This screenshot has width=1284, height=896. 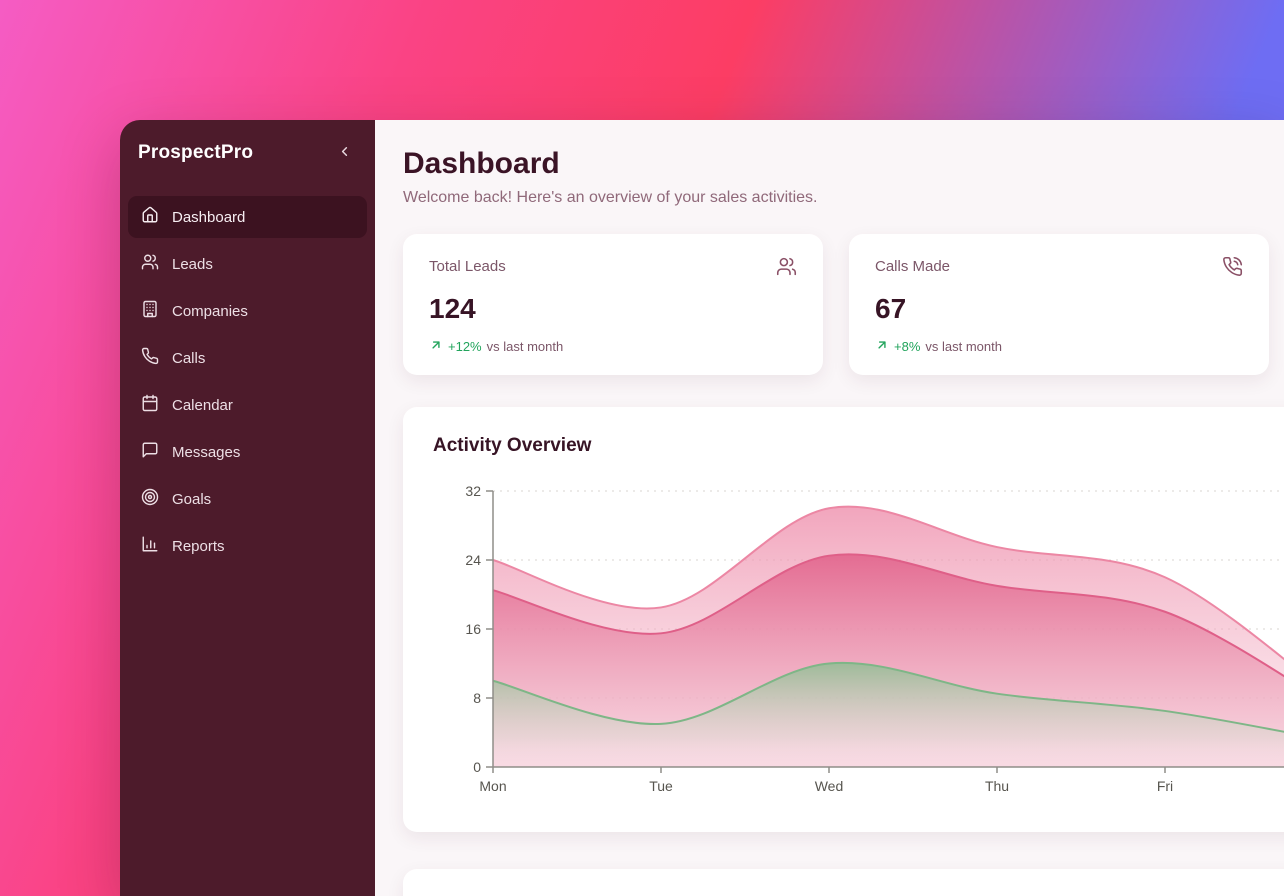 I want to click on building-icon, so click(x=150, y=311).